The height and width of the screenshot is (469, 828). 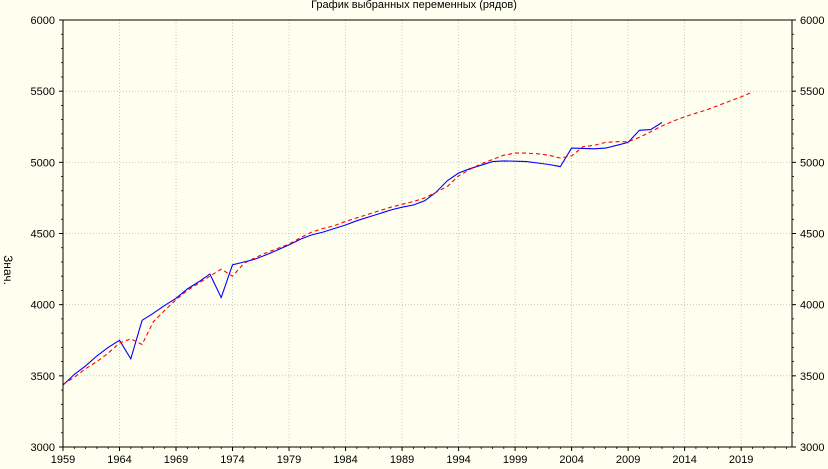 I want to click on y-tick-label-right: 3500, so click(x=812, y=377).